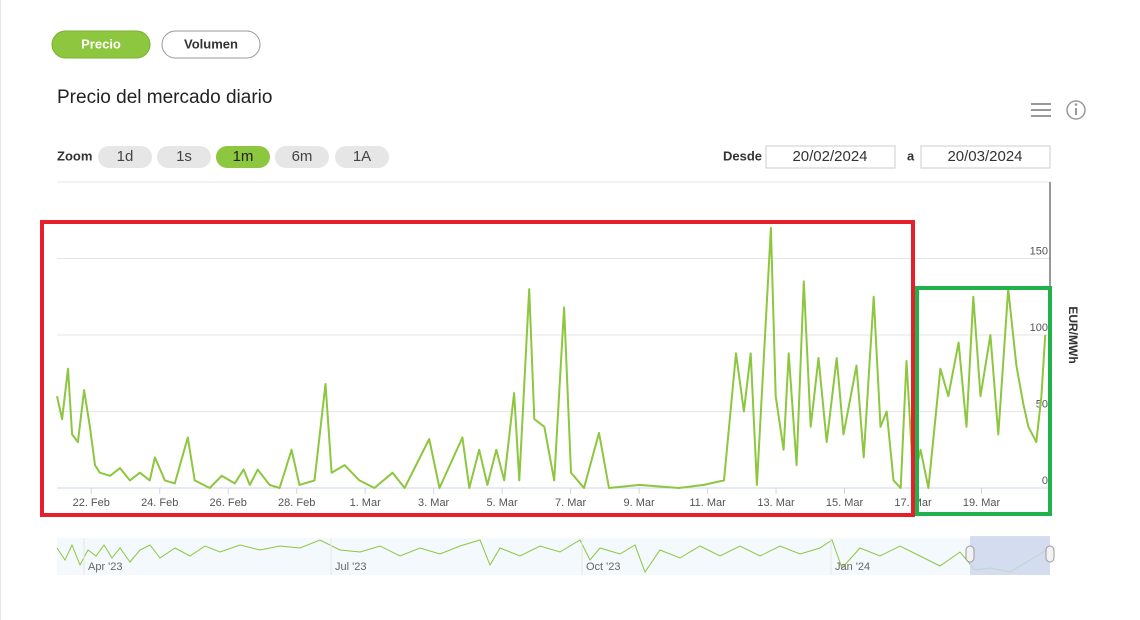 The height and width of the screenshot is (620, 1140). I want to click on x-tick-label: 13. Mar, so click(776, 503).